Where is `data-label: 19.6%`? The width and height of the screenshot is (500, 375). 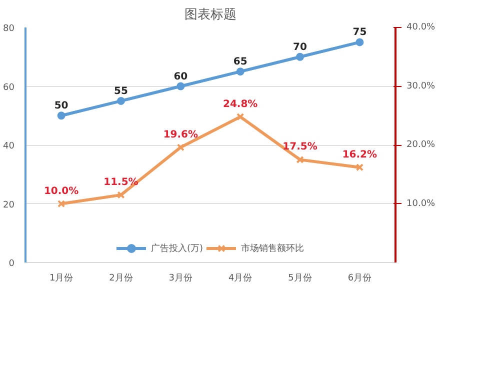
data-label: 19.6% is located at coordinates (180, 134).